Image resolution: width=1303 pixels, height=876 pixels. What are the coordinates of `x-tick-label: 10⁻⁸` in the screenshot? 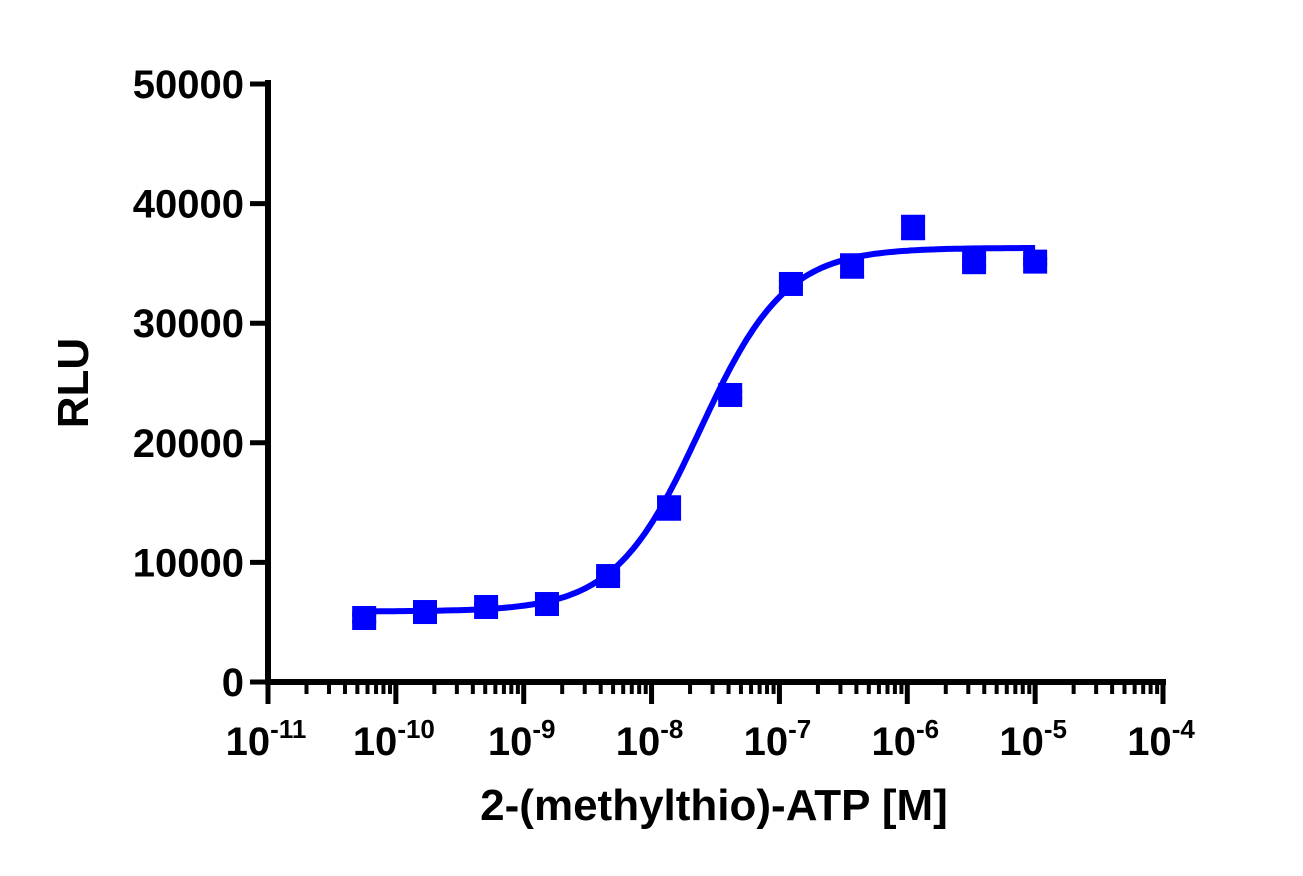 It's located at (650, 739).